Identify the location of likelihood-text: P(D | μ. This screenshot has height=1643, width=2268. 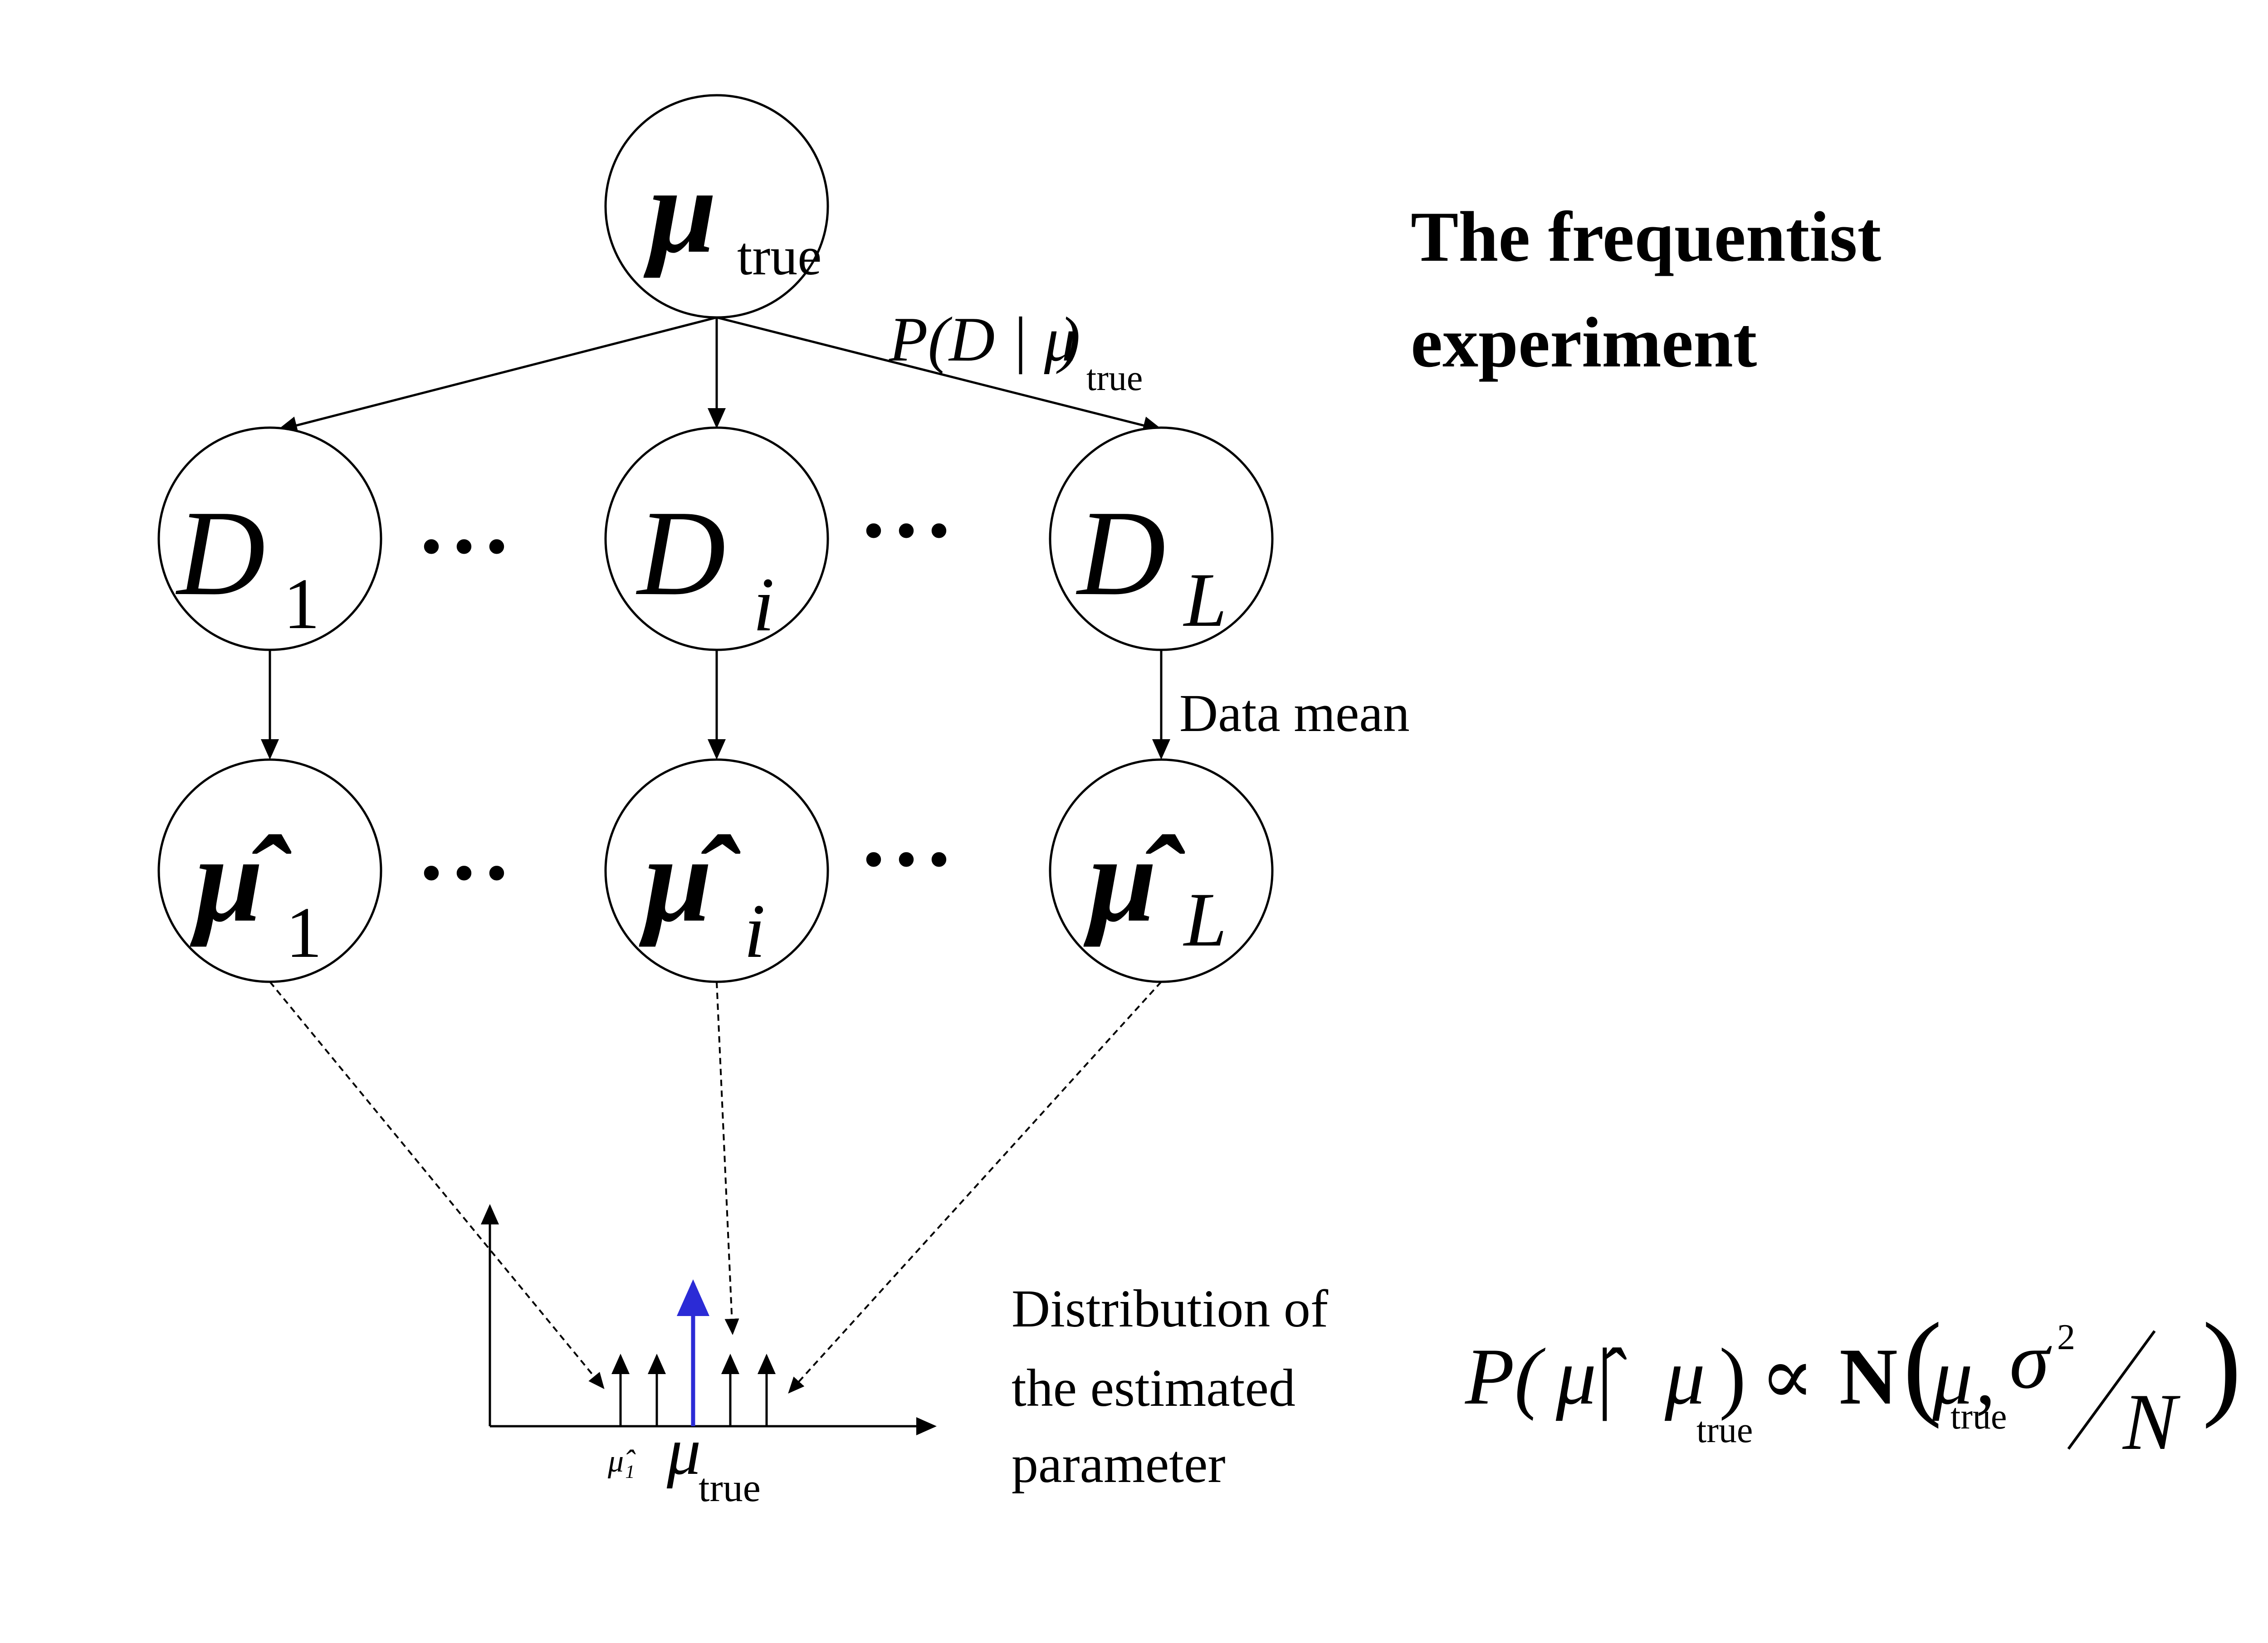
(983, 339).